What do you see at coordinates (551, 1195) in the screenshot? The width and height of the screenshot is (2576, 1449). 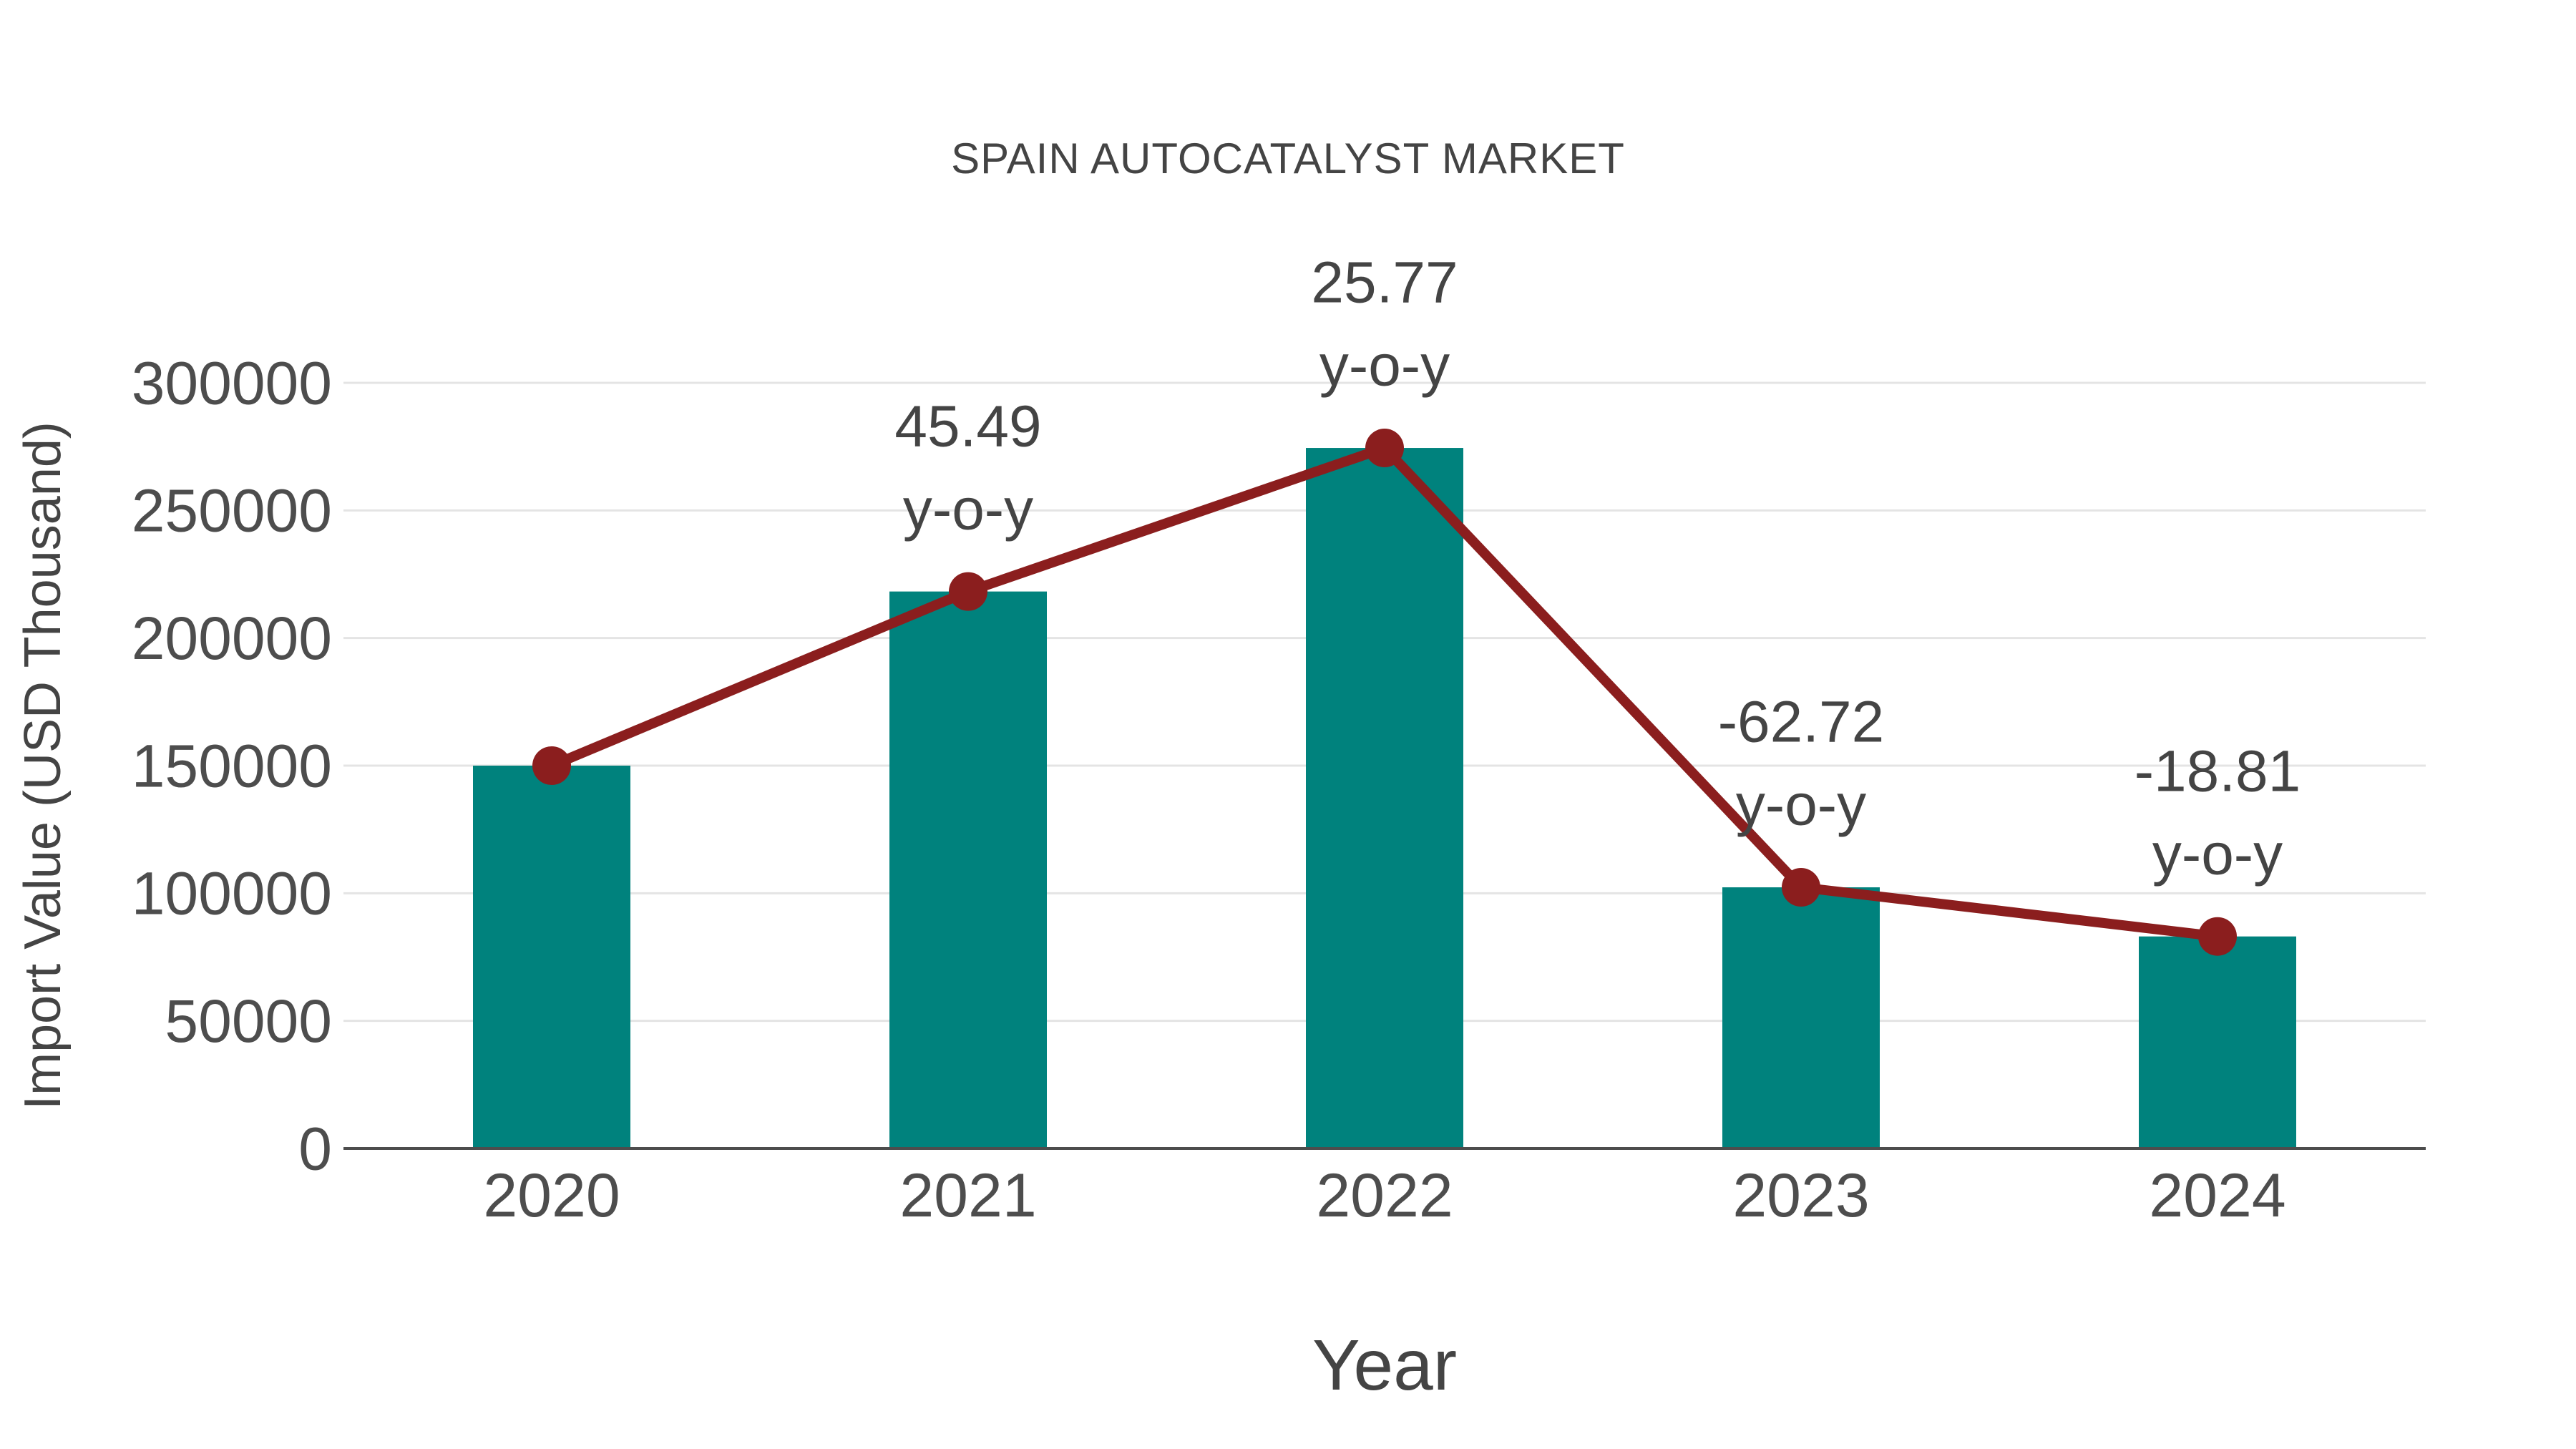 I see `x-tick-2020: 2020` at bounding box center [551, 1195].